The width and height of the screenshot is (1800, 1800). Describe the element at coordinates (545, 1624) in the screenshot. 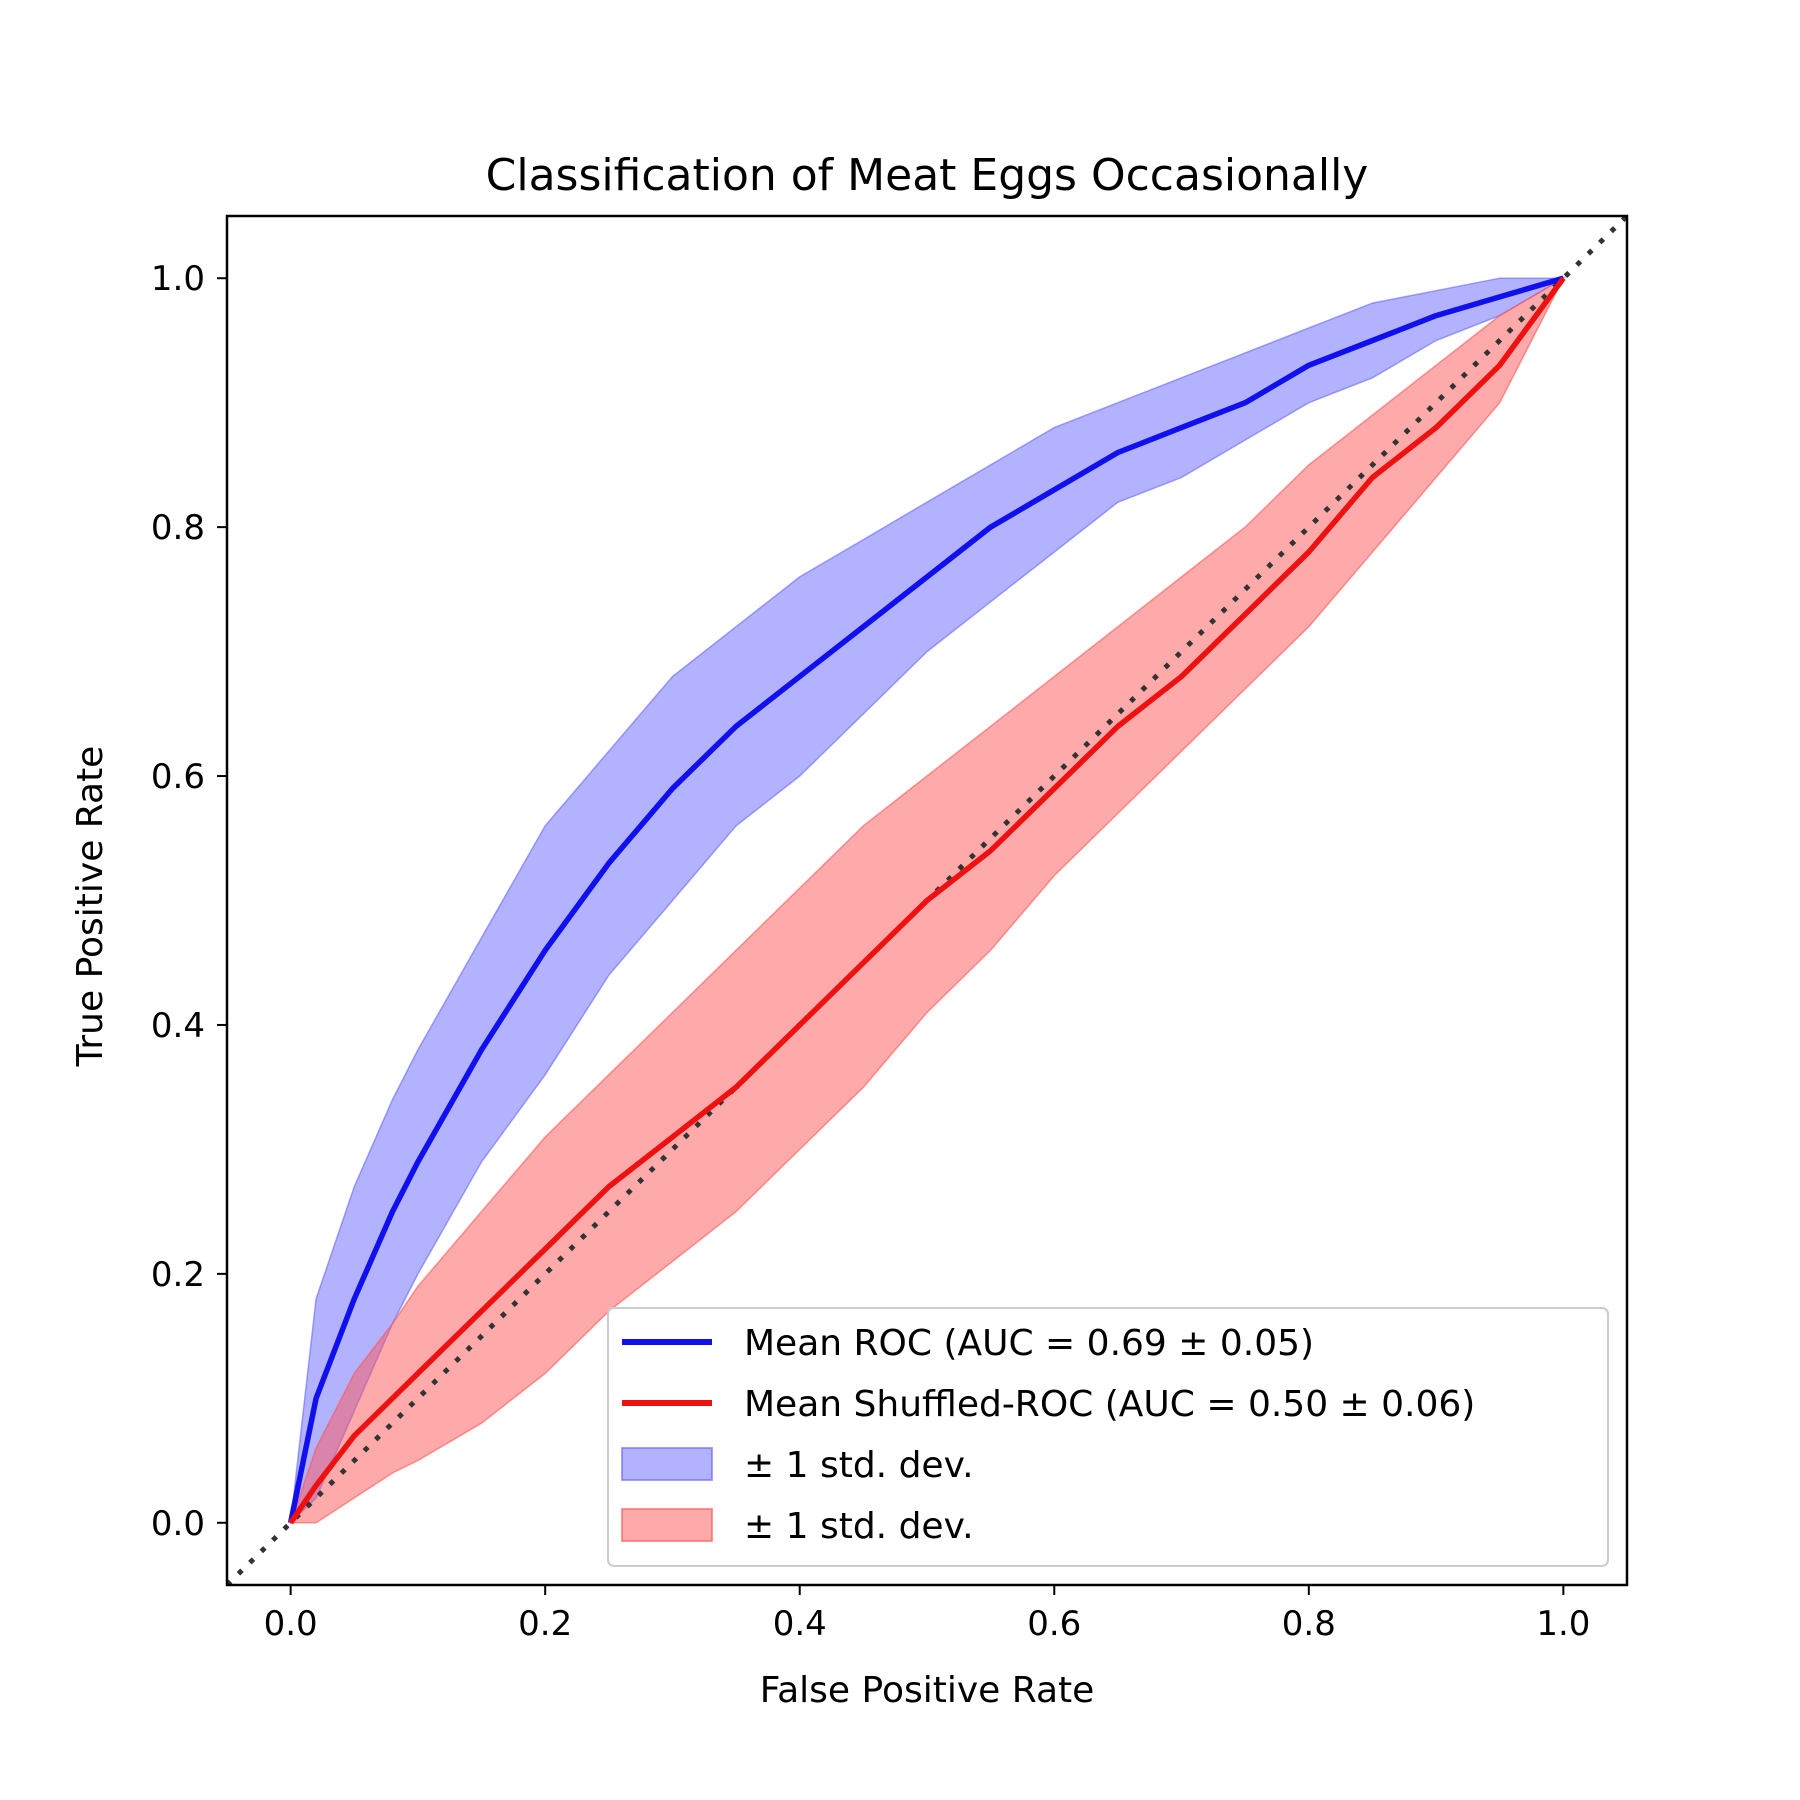

I see `x-tick-label: 0.2` at that location.